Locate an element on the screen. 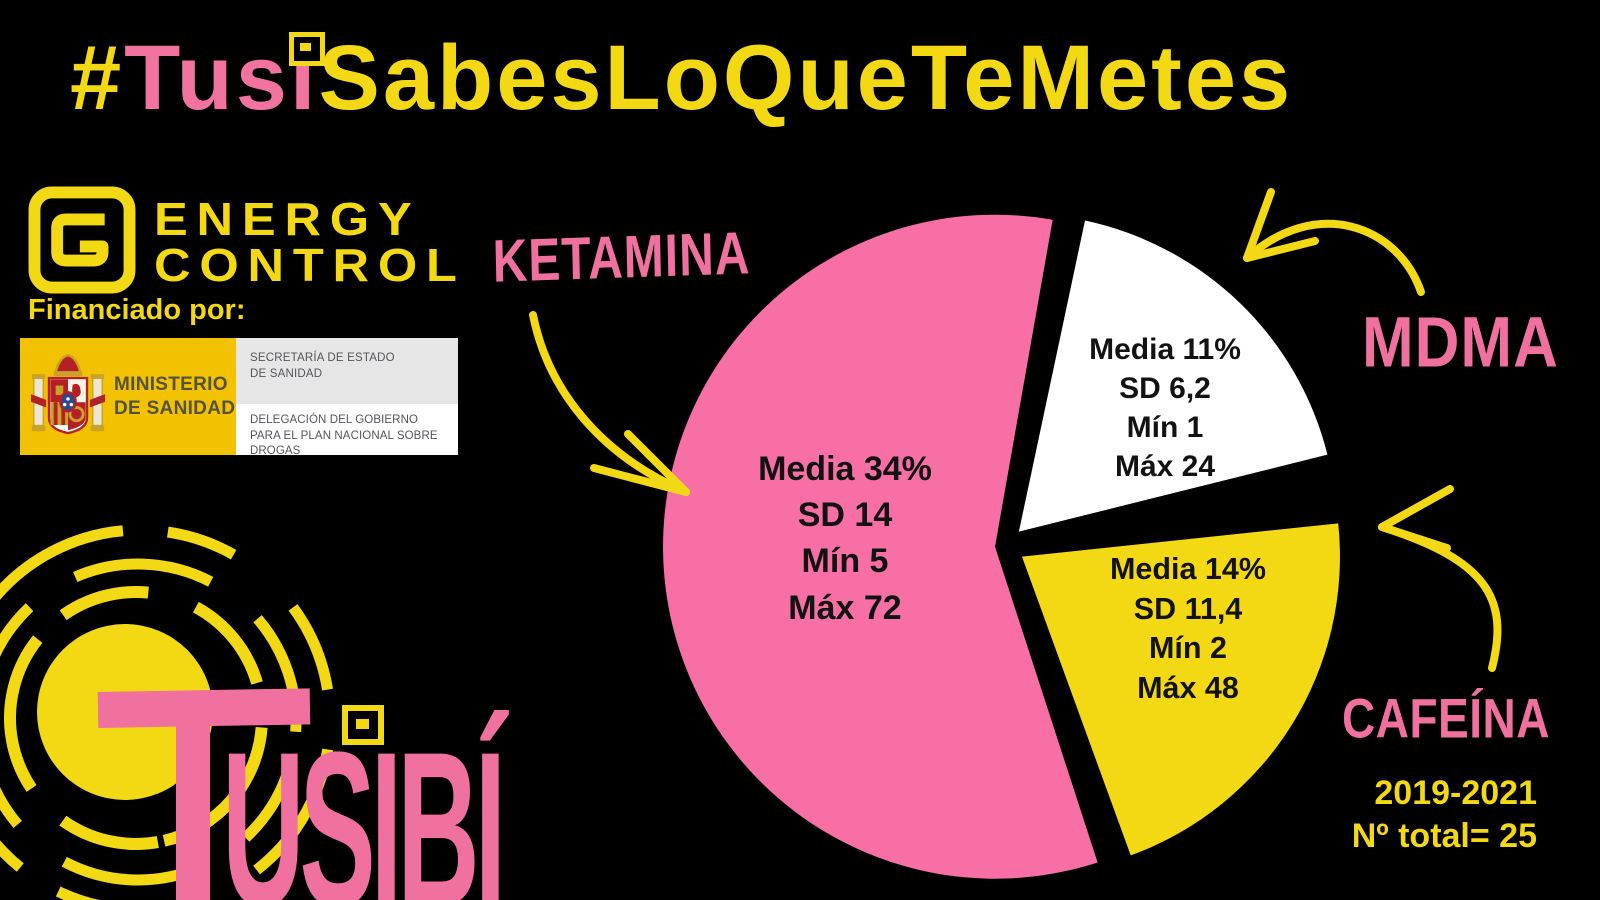  delegacion-line1: DELEGACIÓN DEL GOBIERNO is located at coordinates (334, 420).